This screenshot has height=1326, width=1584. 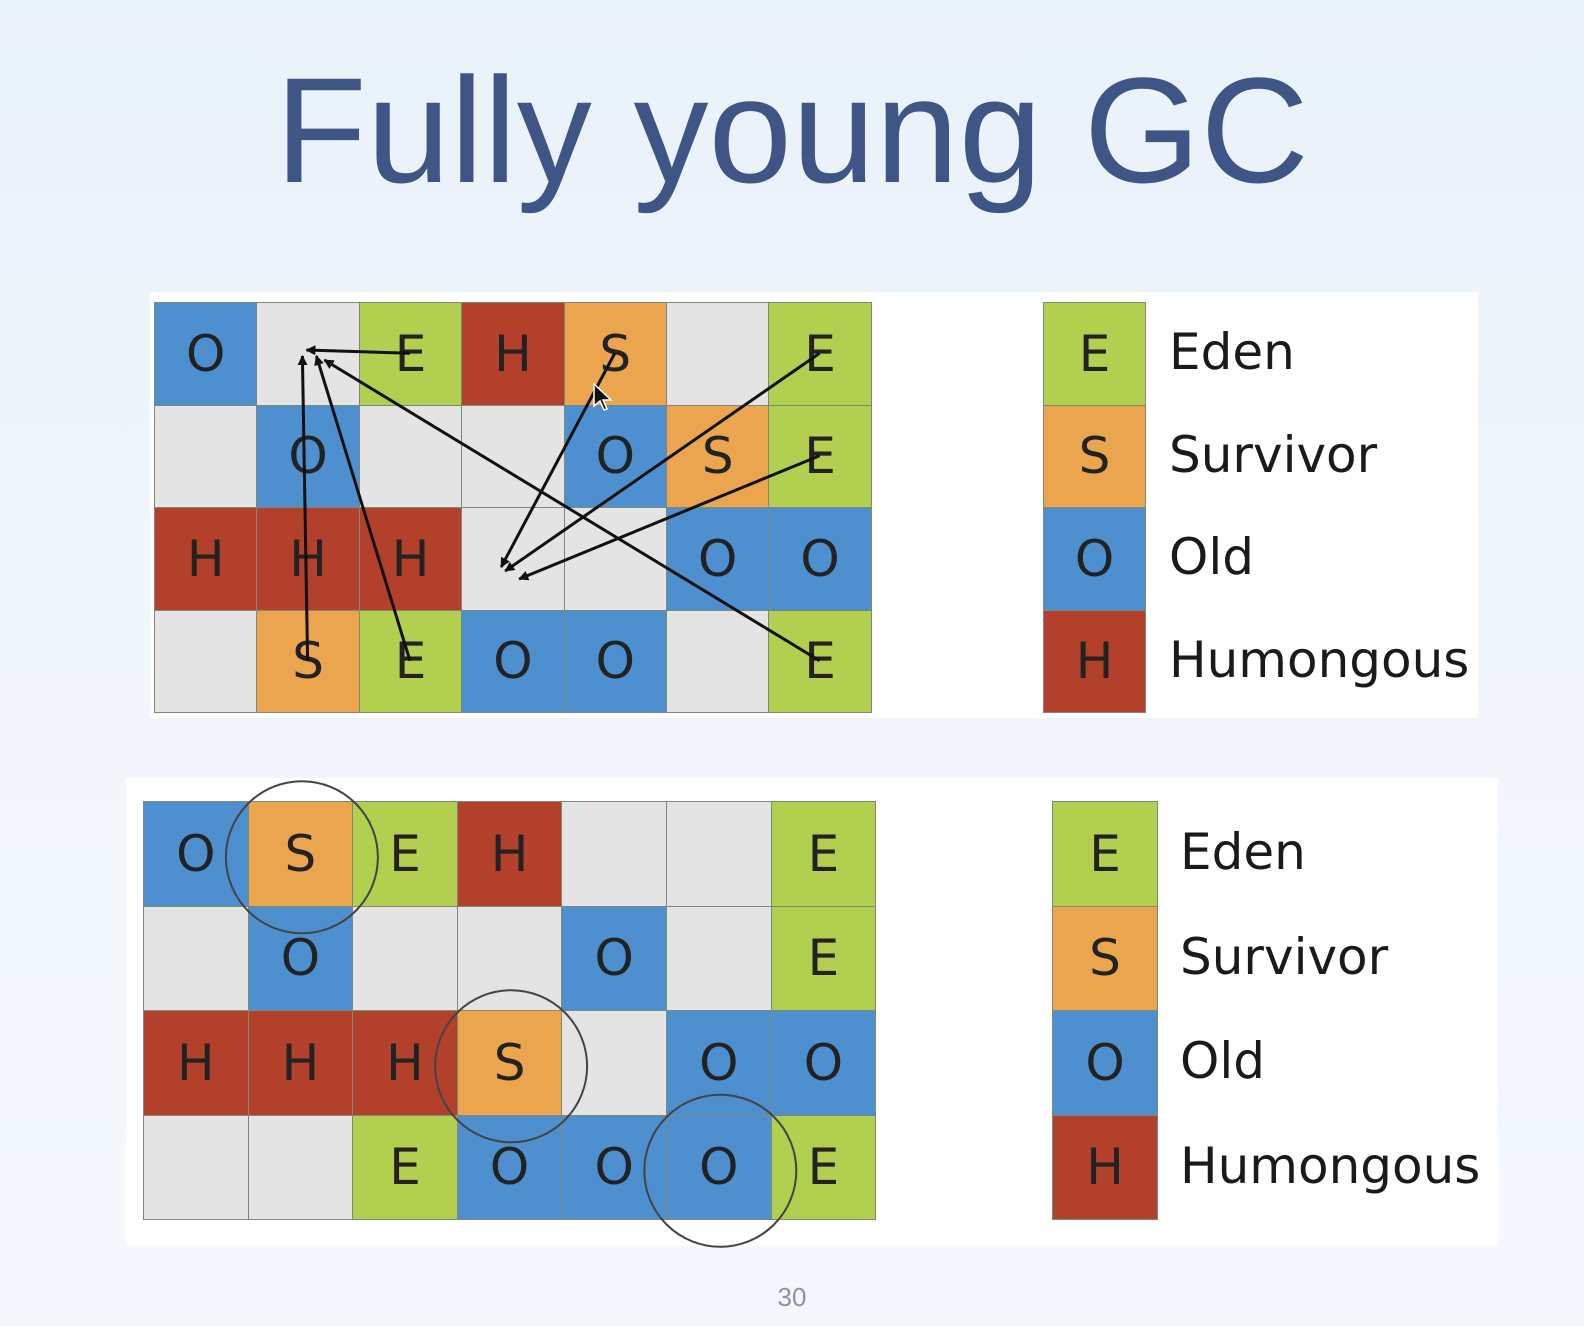 I want to click on before-cell-r1-c5: S, so click(x=718, y=456).